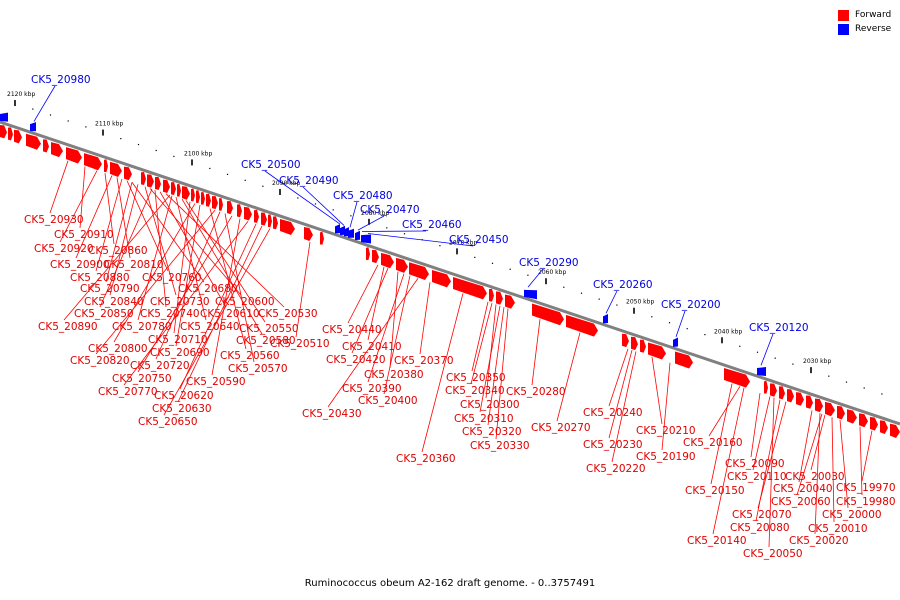 The image size is (900, 600). What do you see at coordinates (68, 327) in the screenshot?
I see `forward-gene-label: CK5_20890` at bounding box center [68, 327].